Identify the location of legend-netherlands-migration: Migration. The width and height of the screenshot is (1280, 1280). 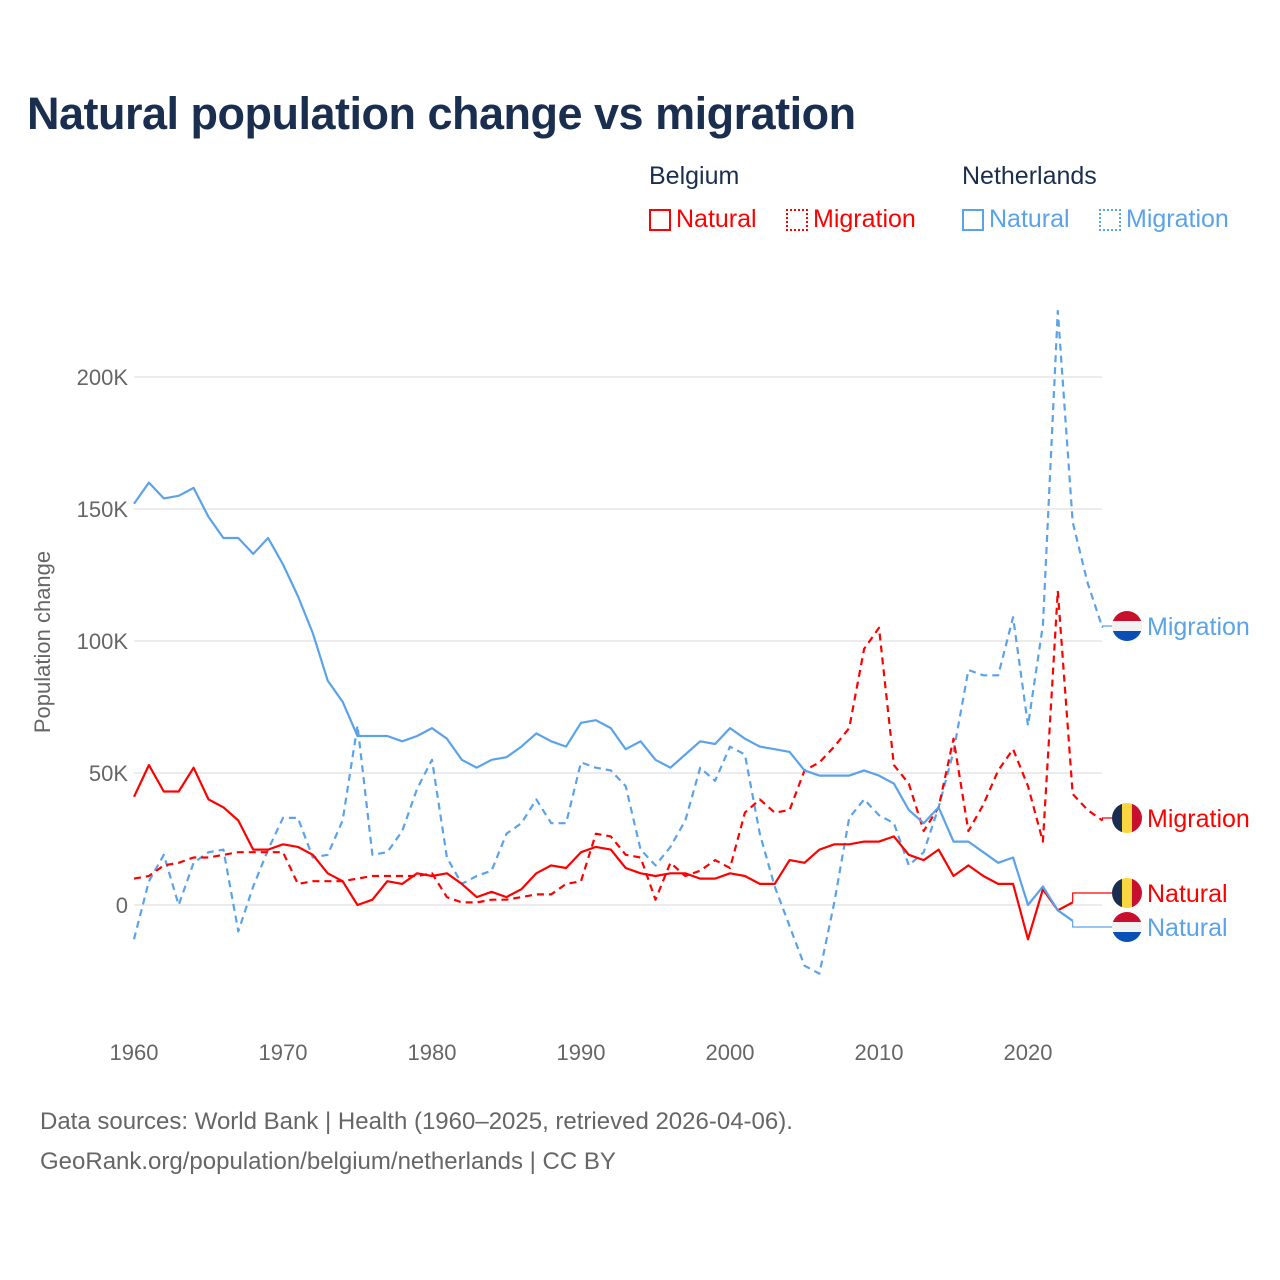
(1164, 219).